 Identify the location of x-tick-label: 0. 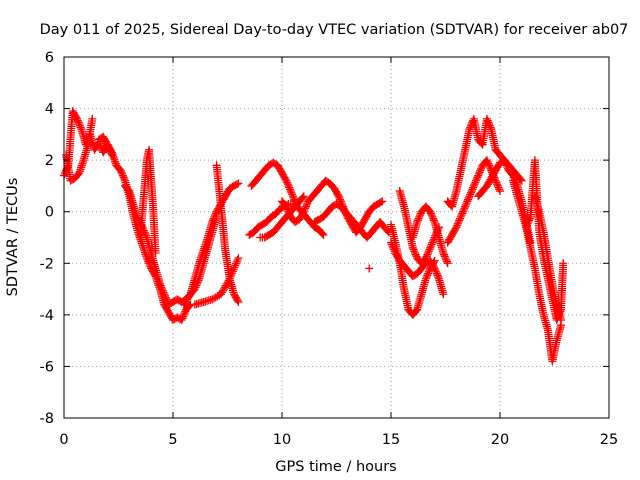
(63, 440).